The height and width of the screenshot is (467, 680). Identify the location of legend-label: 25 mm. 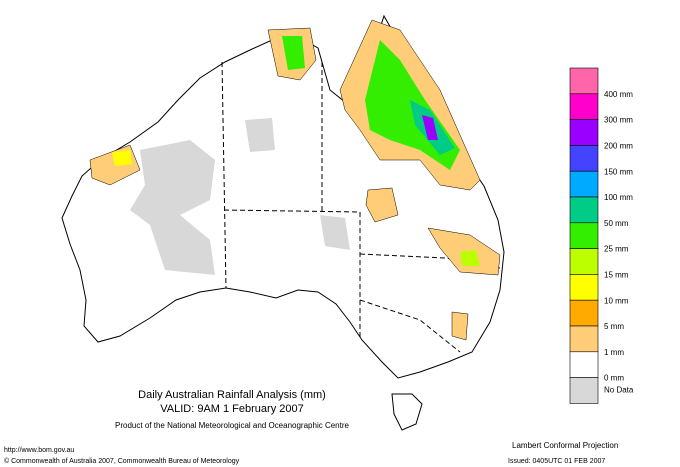
(616, 249).